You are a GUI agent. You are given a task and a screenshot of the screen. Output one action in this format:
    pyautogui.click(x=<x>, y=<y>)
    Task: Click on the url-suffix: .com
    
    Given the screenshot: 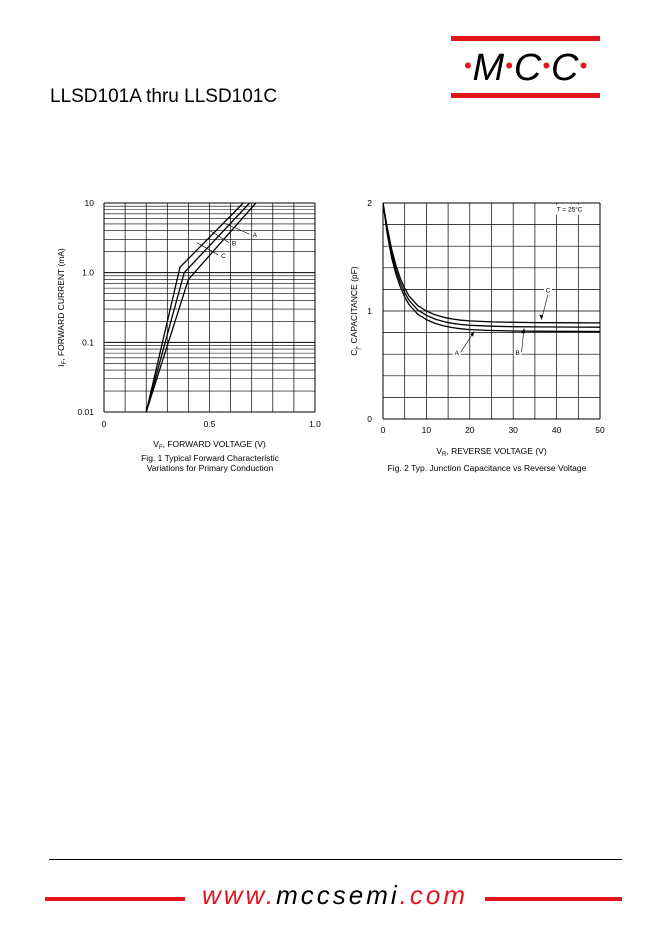 What is the action you would take?
    pyautogui.click(x=434, y=895)
    